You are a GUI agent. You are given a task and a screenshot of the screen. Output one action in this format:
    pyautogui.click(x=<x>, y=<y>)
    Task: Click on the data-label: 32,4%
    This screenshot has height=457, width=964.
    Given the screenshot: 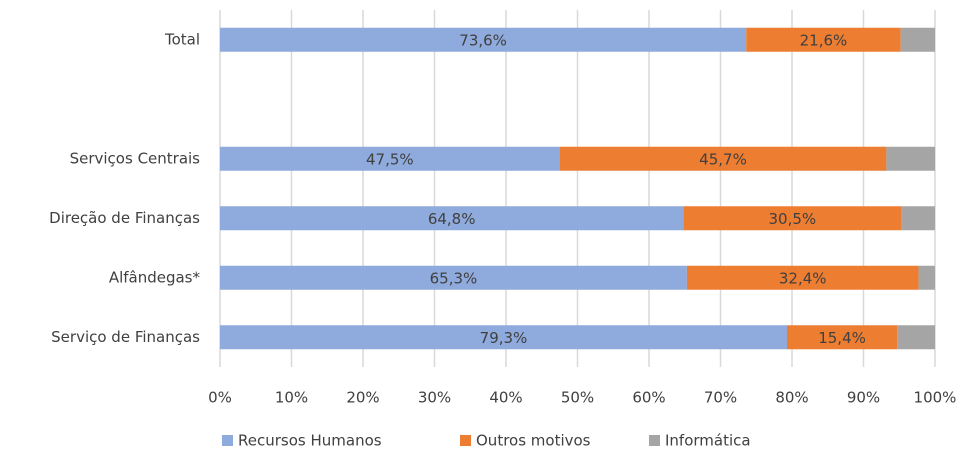 What is the action you would take?
    pyautogui.click(x=803, y=278)
    